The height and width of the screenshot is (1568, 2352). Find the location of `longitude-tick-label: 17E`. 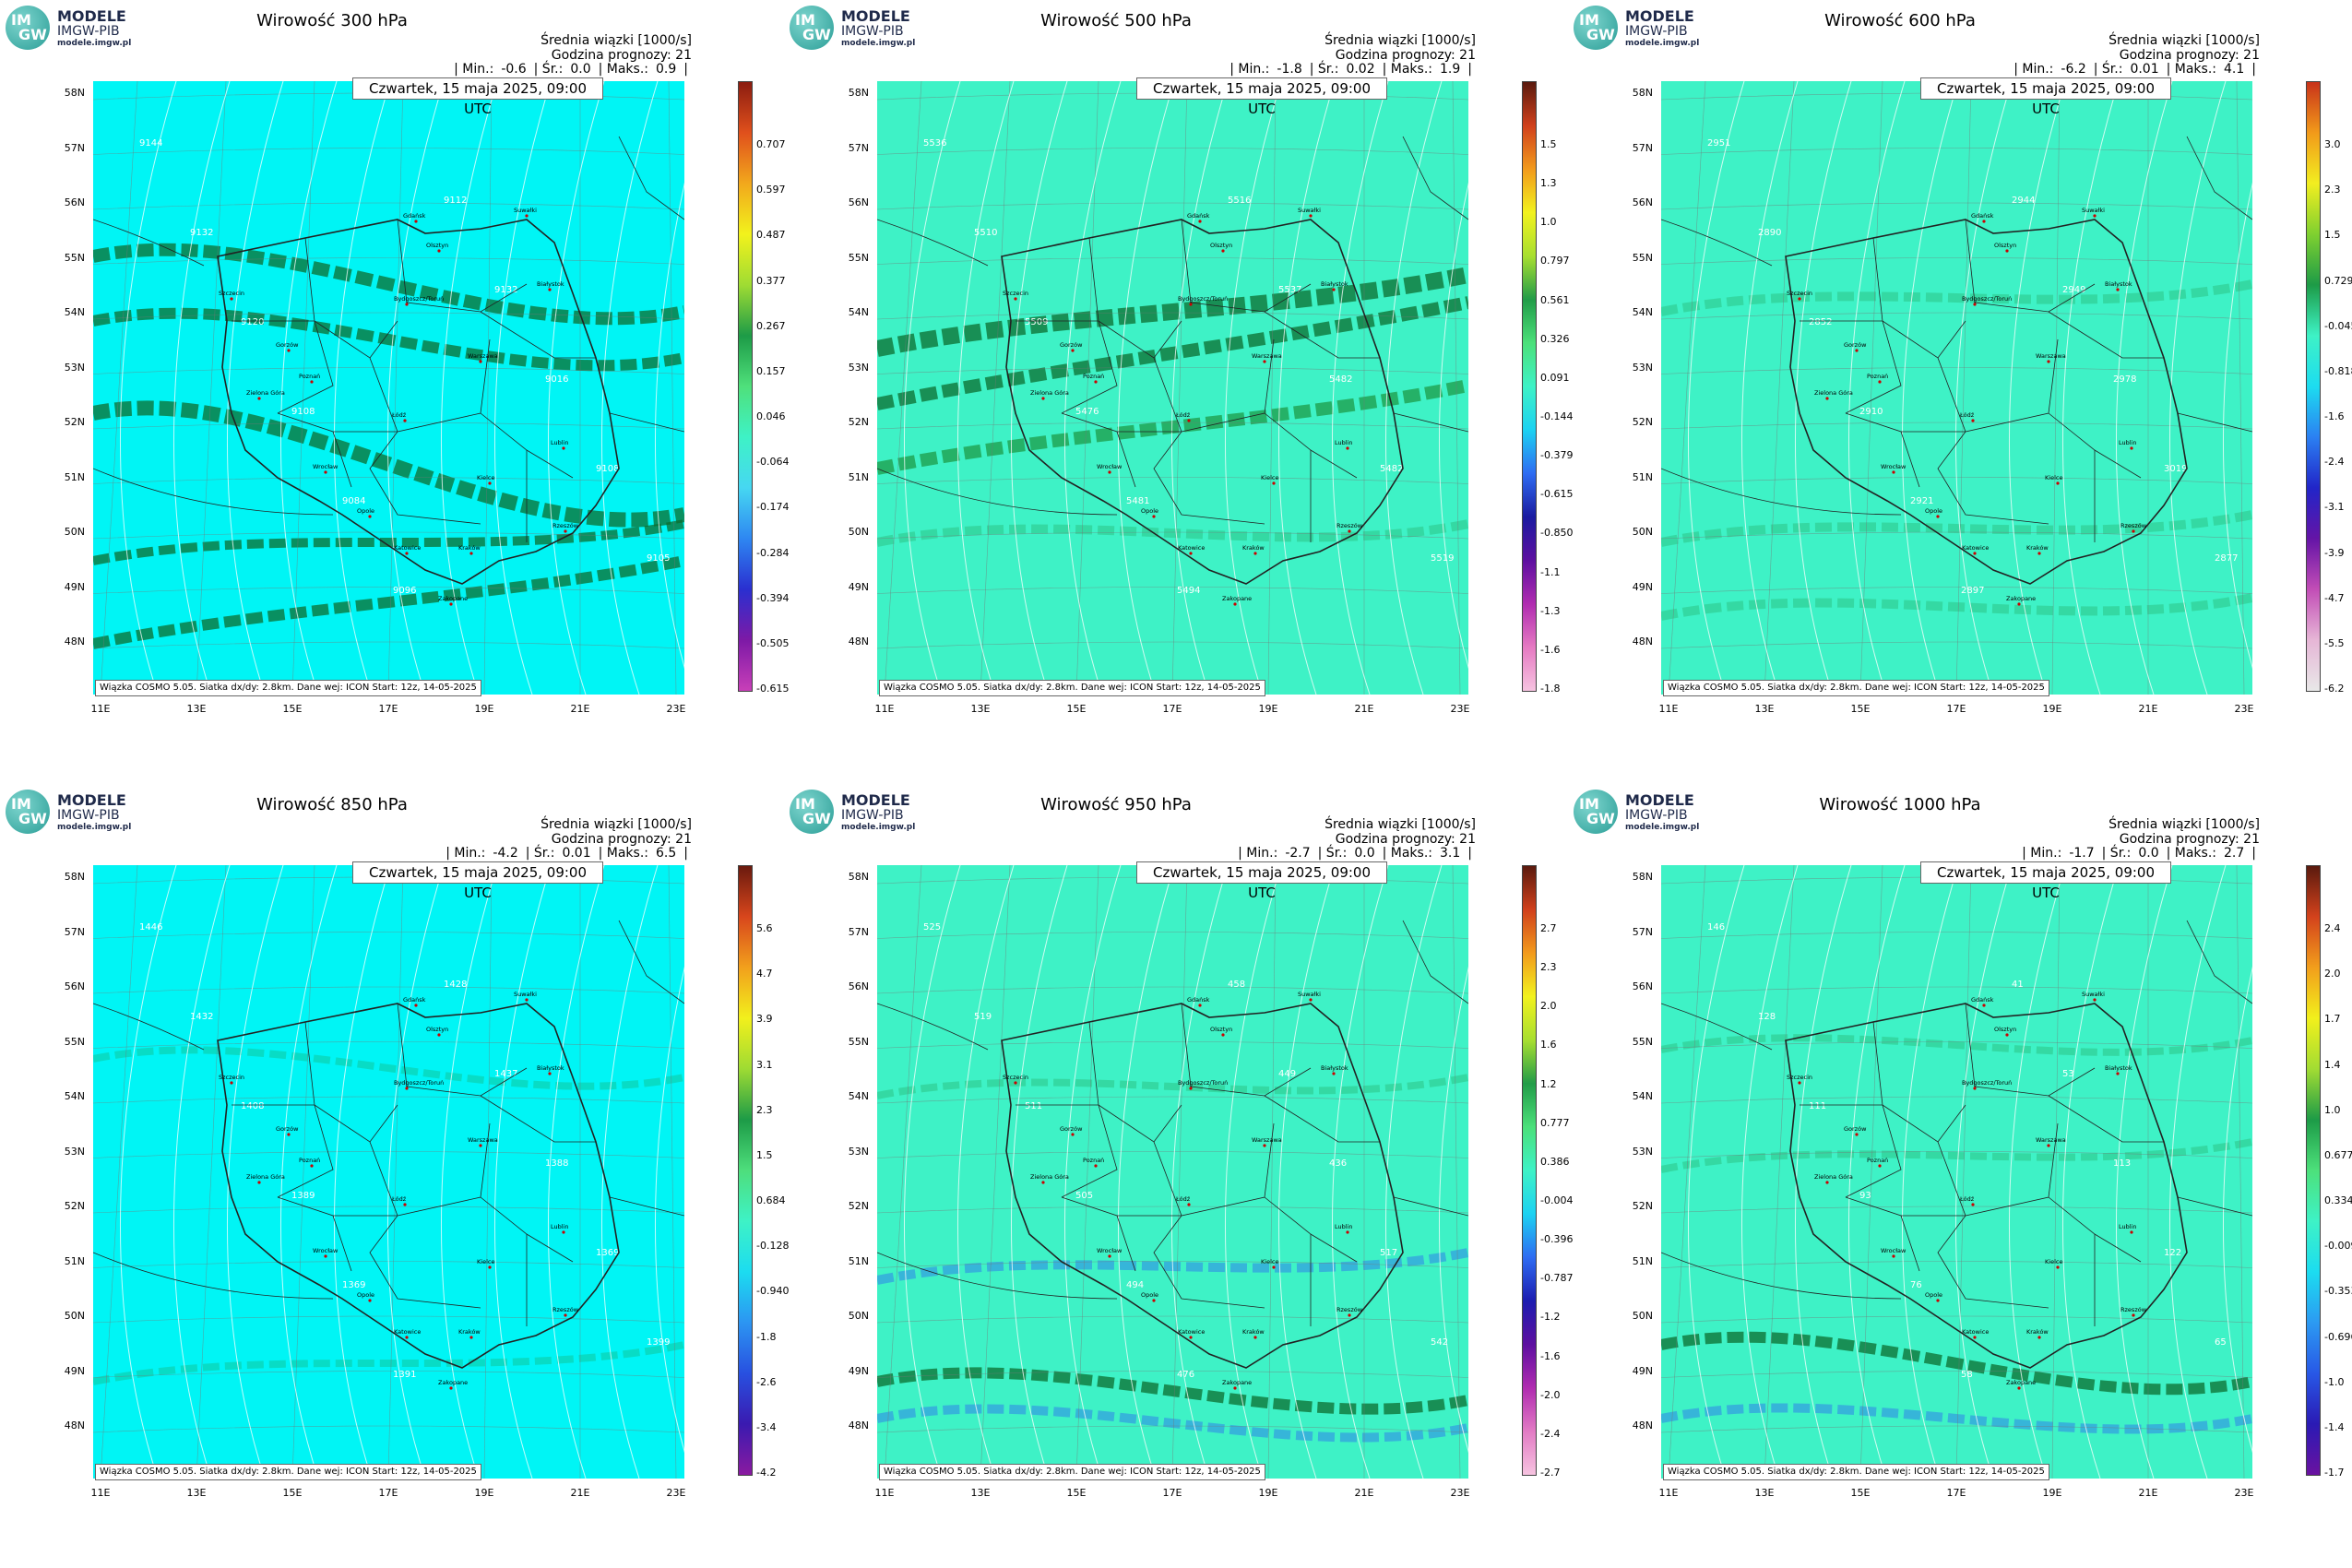

longitude-tick-label: 17E is located at coordinates (1172, 1493).